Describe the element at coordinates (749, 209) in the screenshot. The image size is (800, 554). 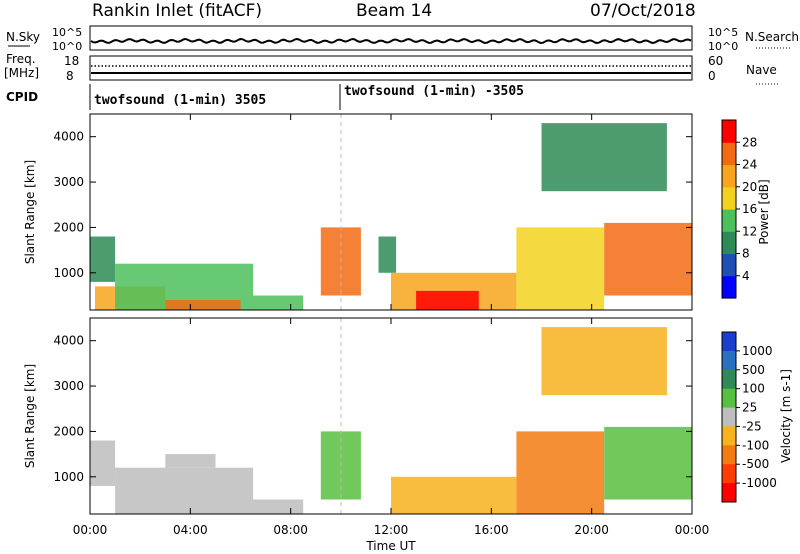
I see `colorbar-tick-label: 16` at that location.